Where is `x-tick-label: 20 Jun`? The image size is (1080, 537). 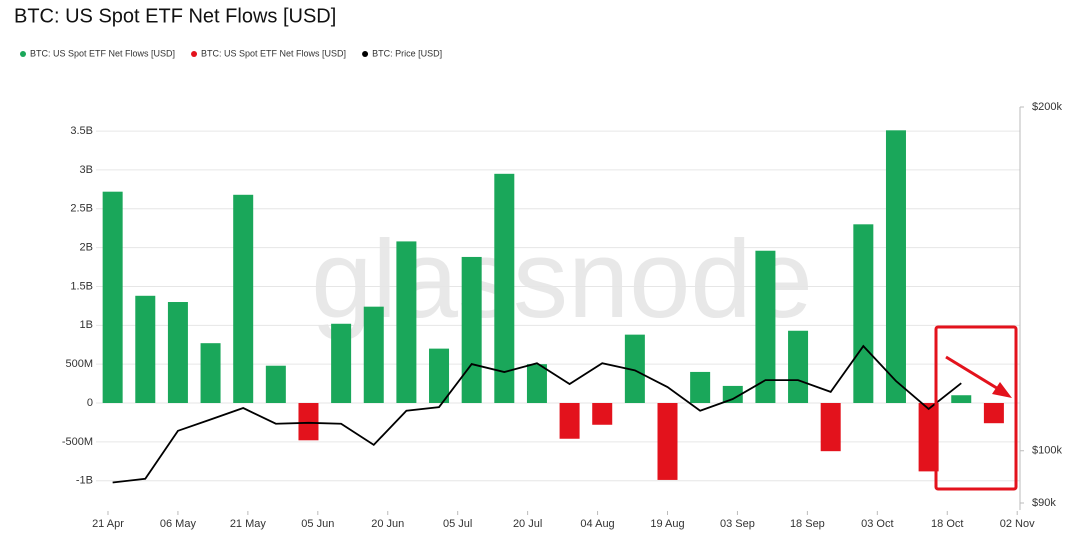 x-tick-label: 20 Jun is located at coordinates (387, 524).